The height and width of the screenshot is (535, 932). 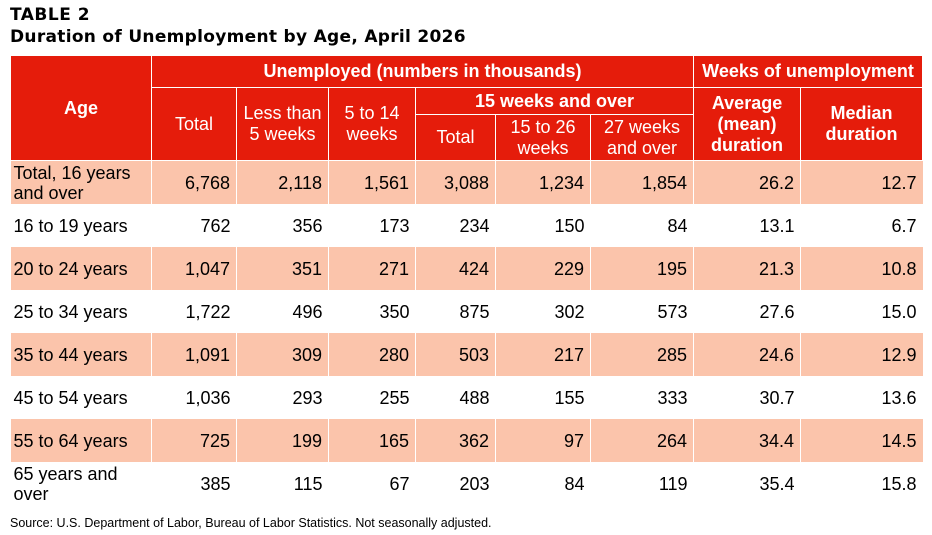 I want to click on cell-age: Total, 16 years and over, so click(x=81, y=182).